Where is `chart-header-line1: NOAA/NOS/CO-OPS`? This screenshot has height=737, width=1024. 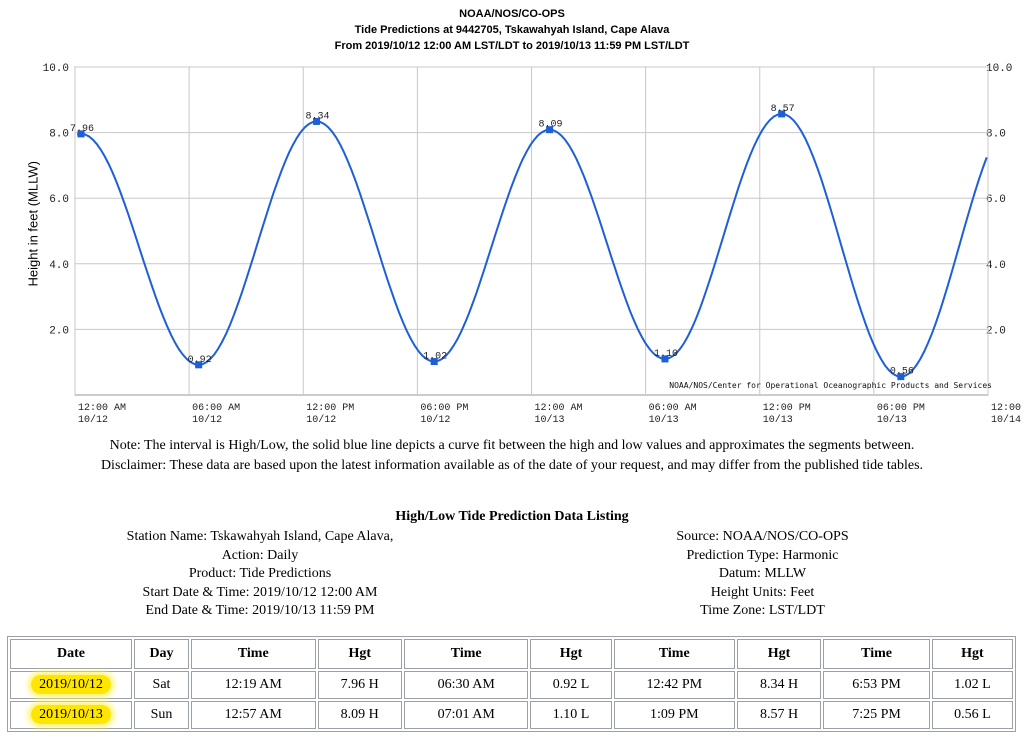
chart-header-line1: NOAA/NOS/CO-OPS is located at coordinates (512, 14).